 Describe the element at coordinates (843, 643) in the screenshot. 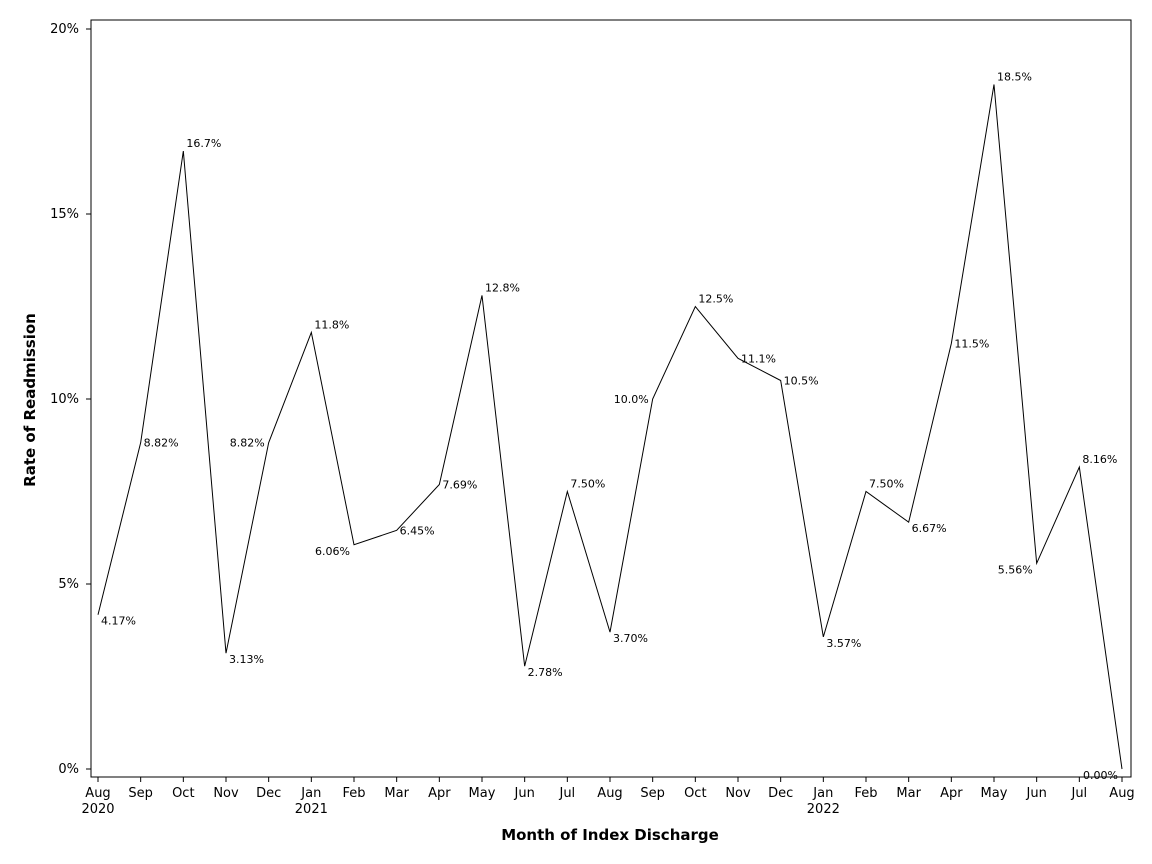

I see `data-label: 3.57%` at that location.